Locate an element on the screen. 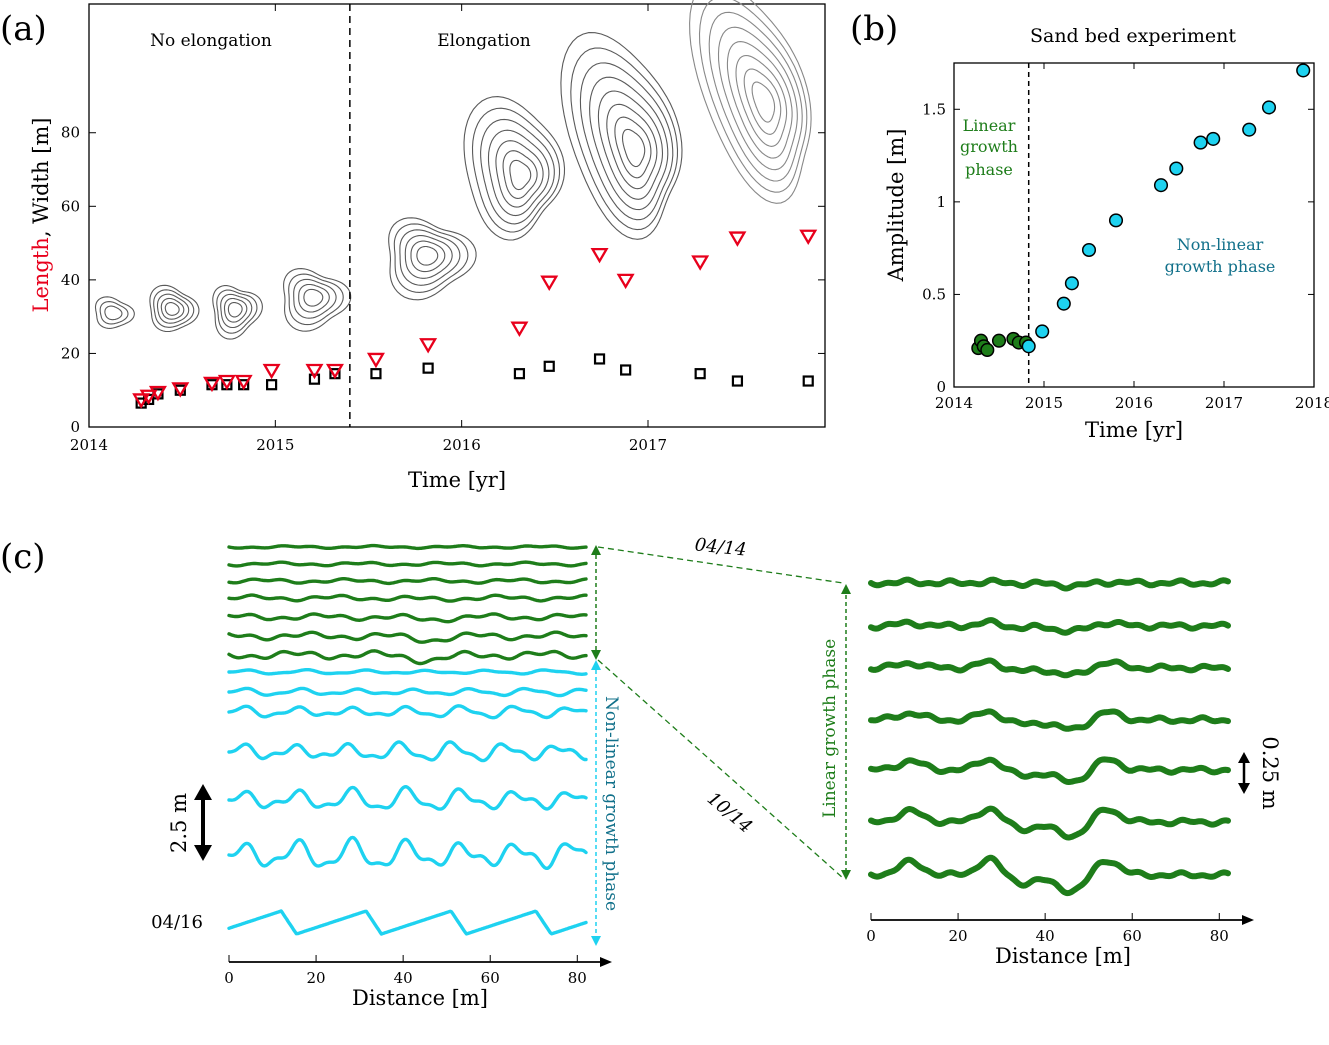 The image size is (1329, 1045). c-left-xtick-label: 60 is located at coordinates (490, 978).